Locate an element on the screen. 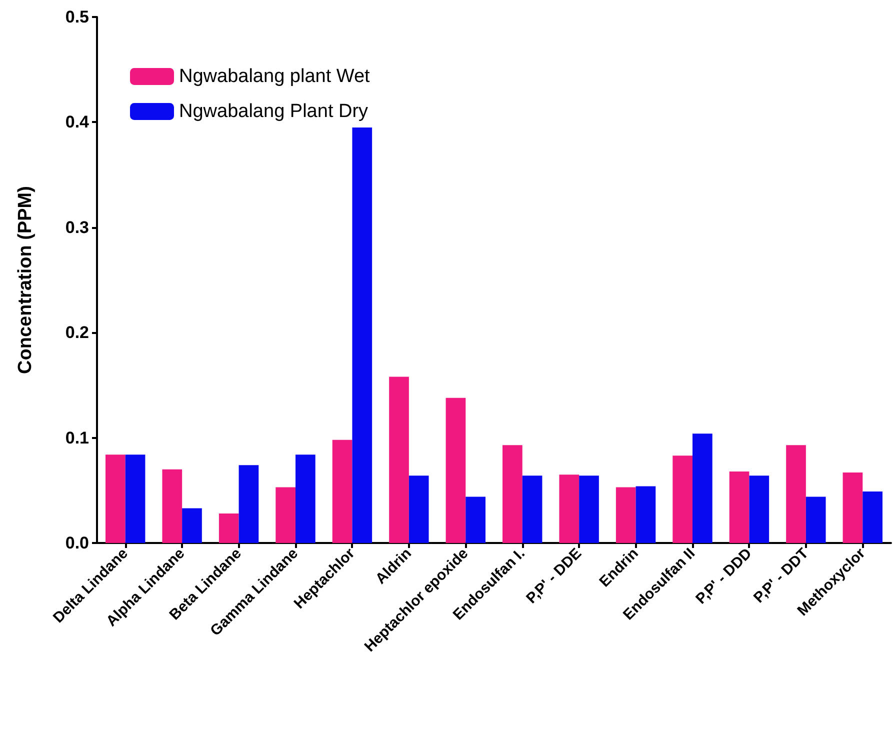 The width and height of the screenshot is (893, 734). legend-label: Ngwabalang plant Wet is located at coordinates (275, 76).